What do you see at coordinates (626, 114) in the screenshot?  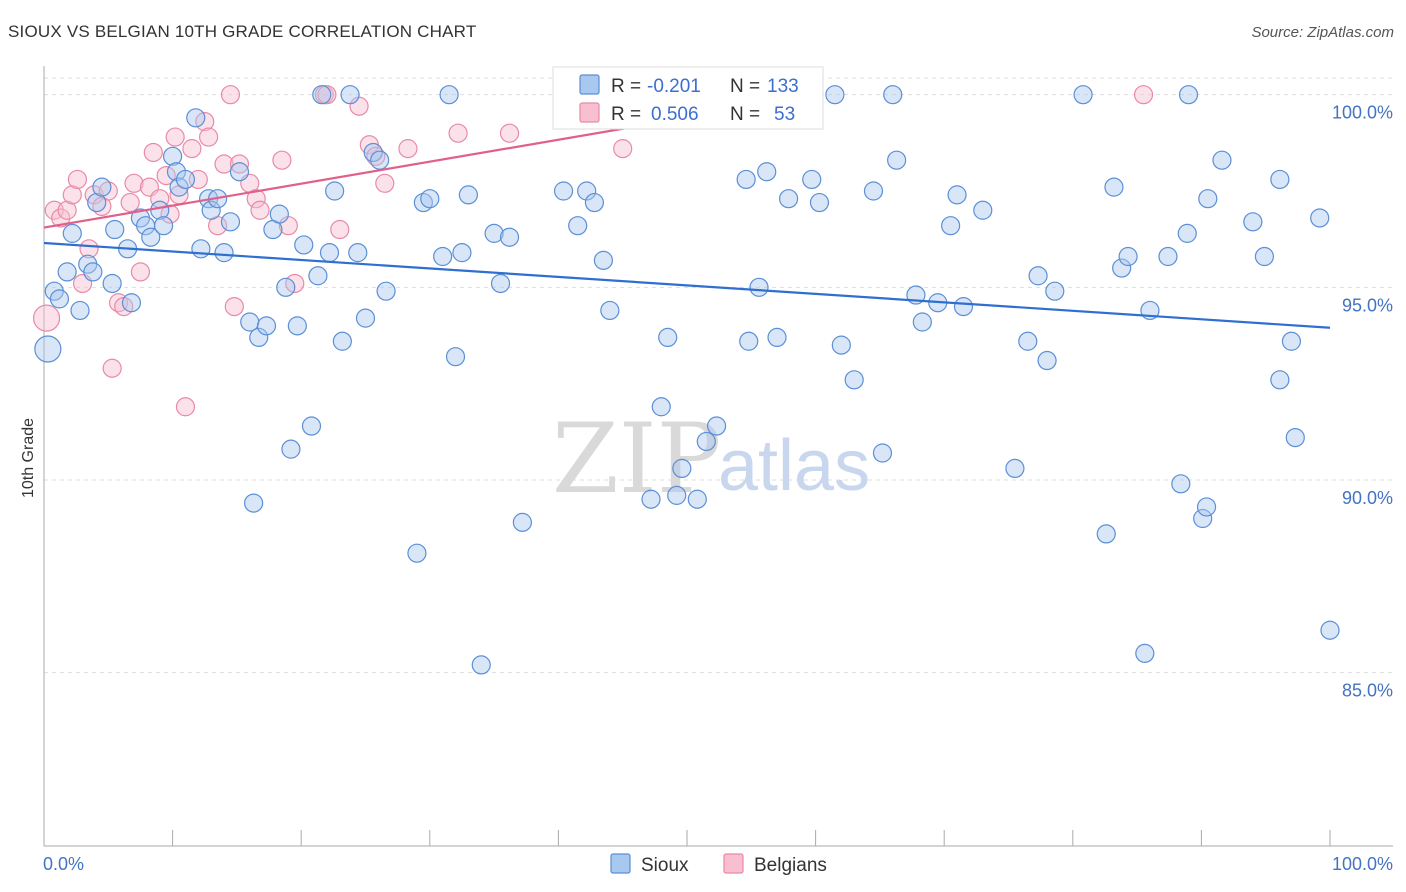 I see `legend-belgian-r-label: R =` at bounding box center [626, 114].